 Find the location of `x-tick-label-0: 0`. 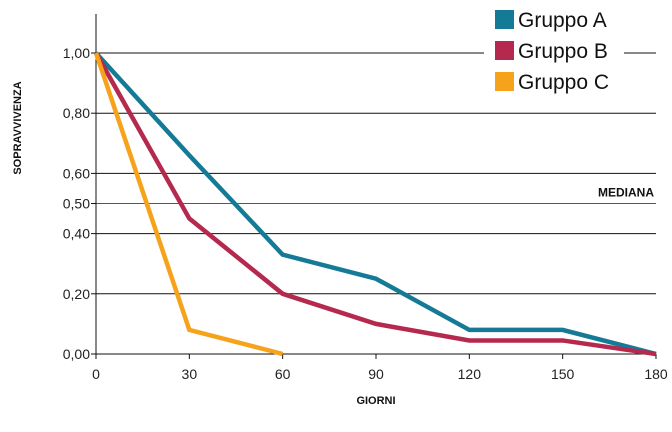

x-tick-label-0: 0 is located at coordinates (96, 374).